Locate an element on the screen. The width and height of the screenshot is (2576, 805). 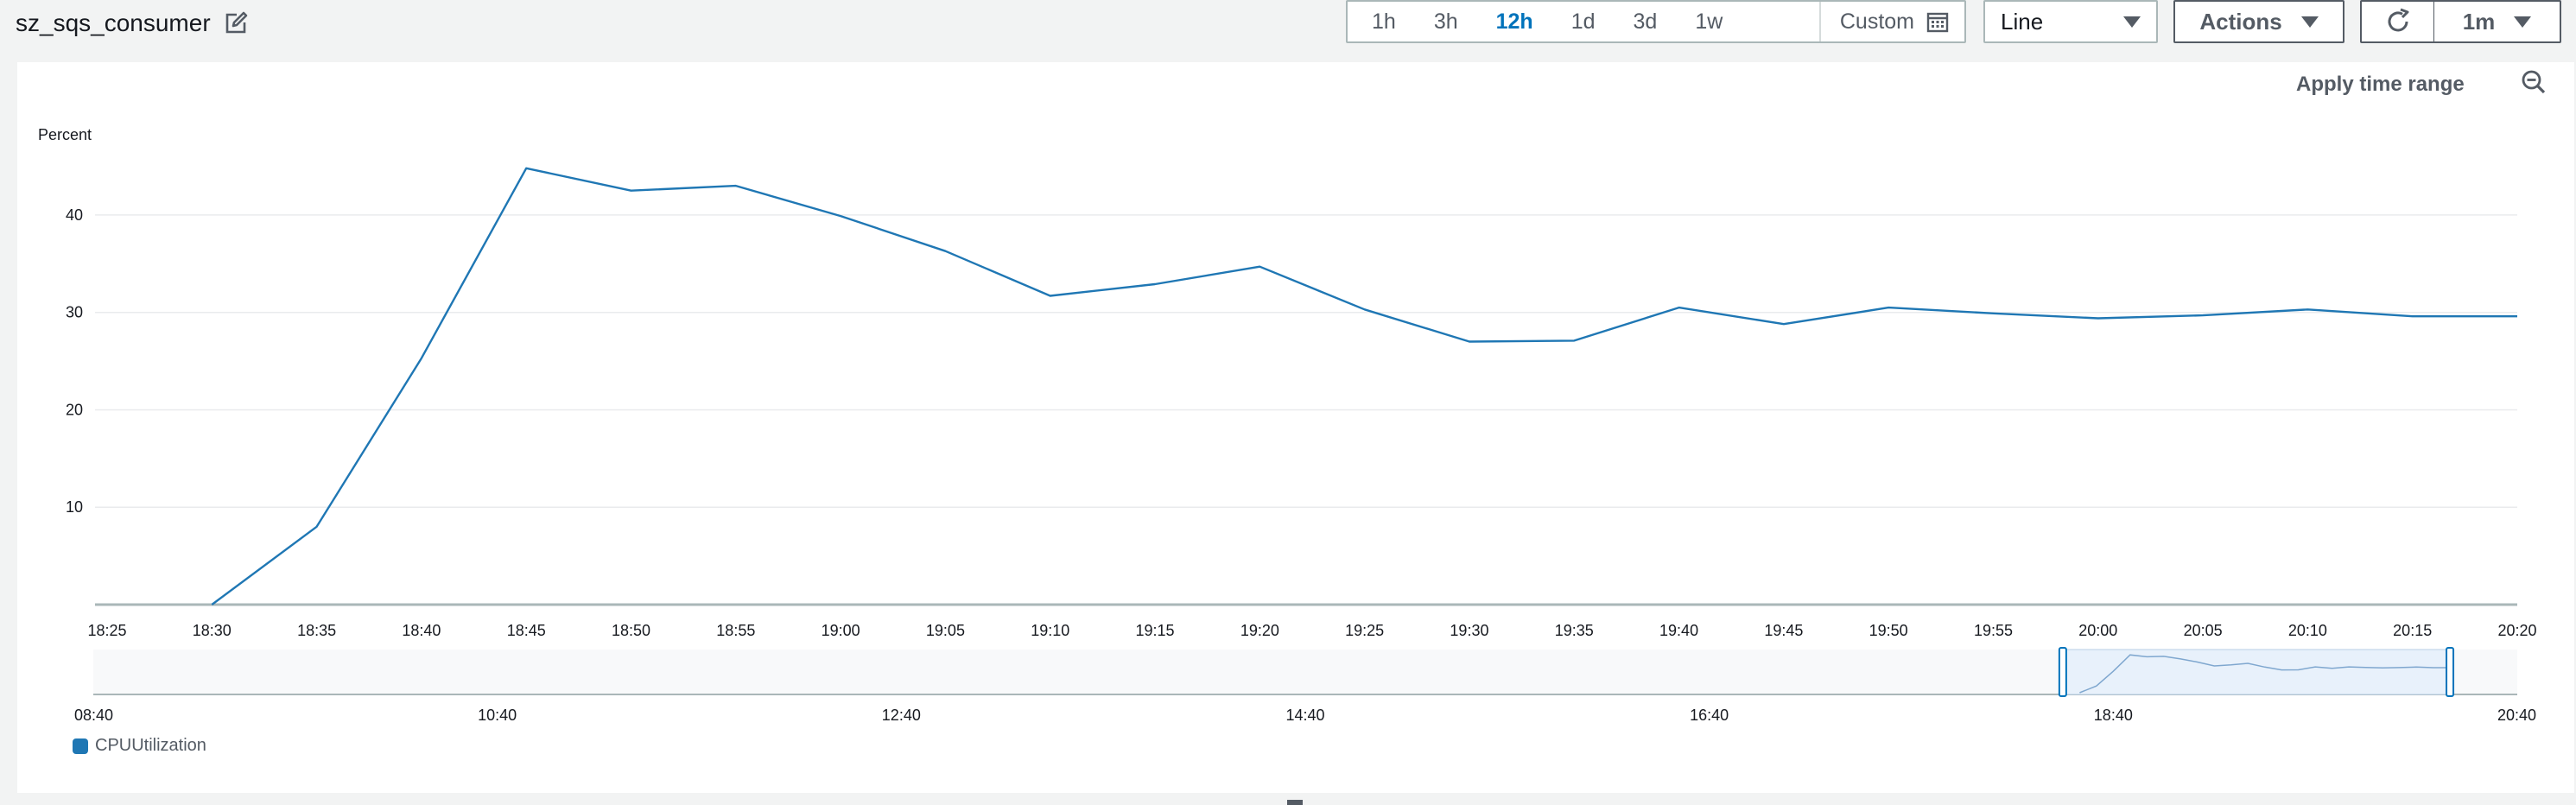
y-tick-label: 30 is located at coordinates (74, 312).